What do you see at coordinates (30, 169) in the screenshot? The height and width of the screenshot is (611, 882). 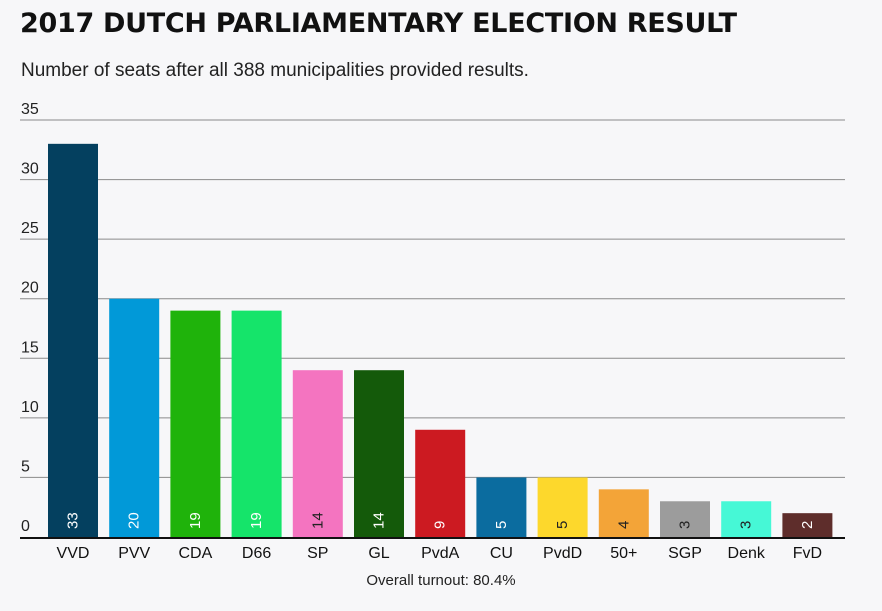 I see `y-tick-label: 30` at bounding box center [30, 169].